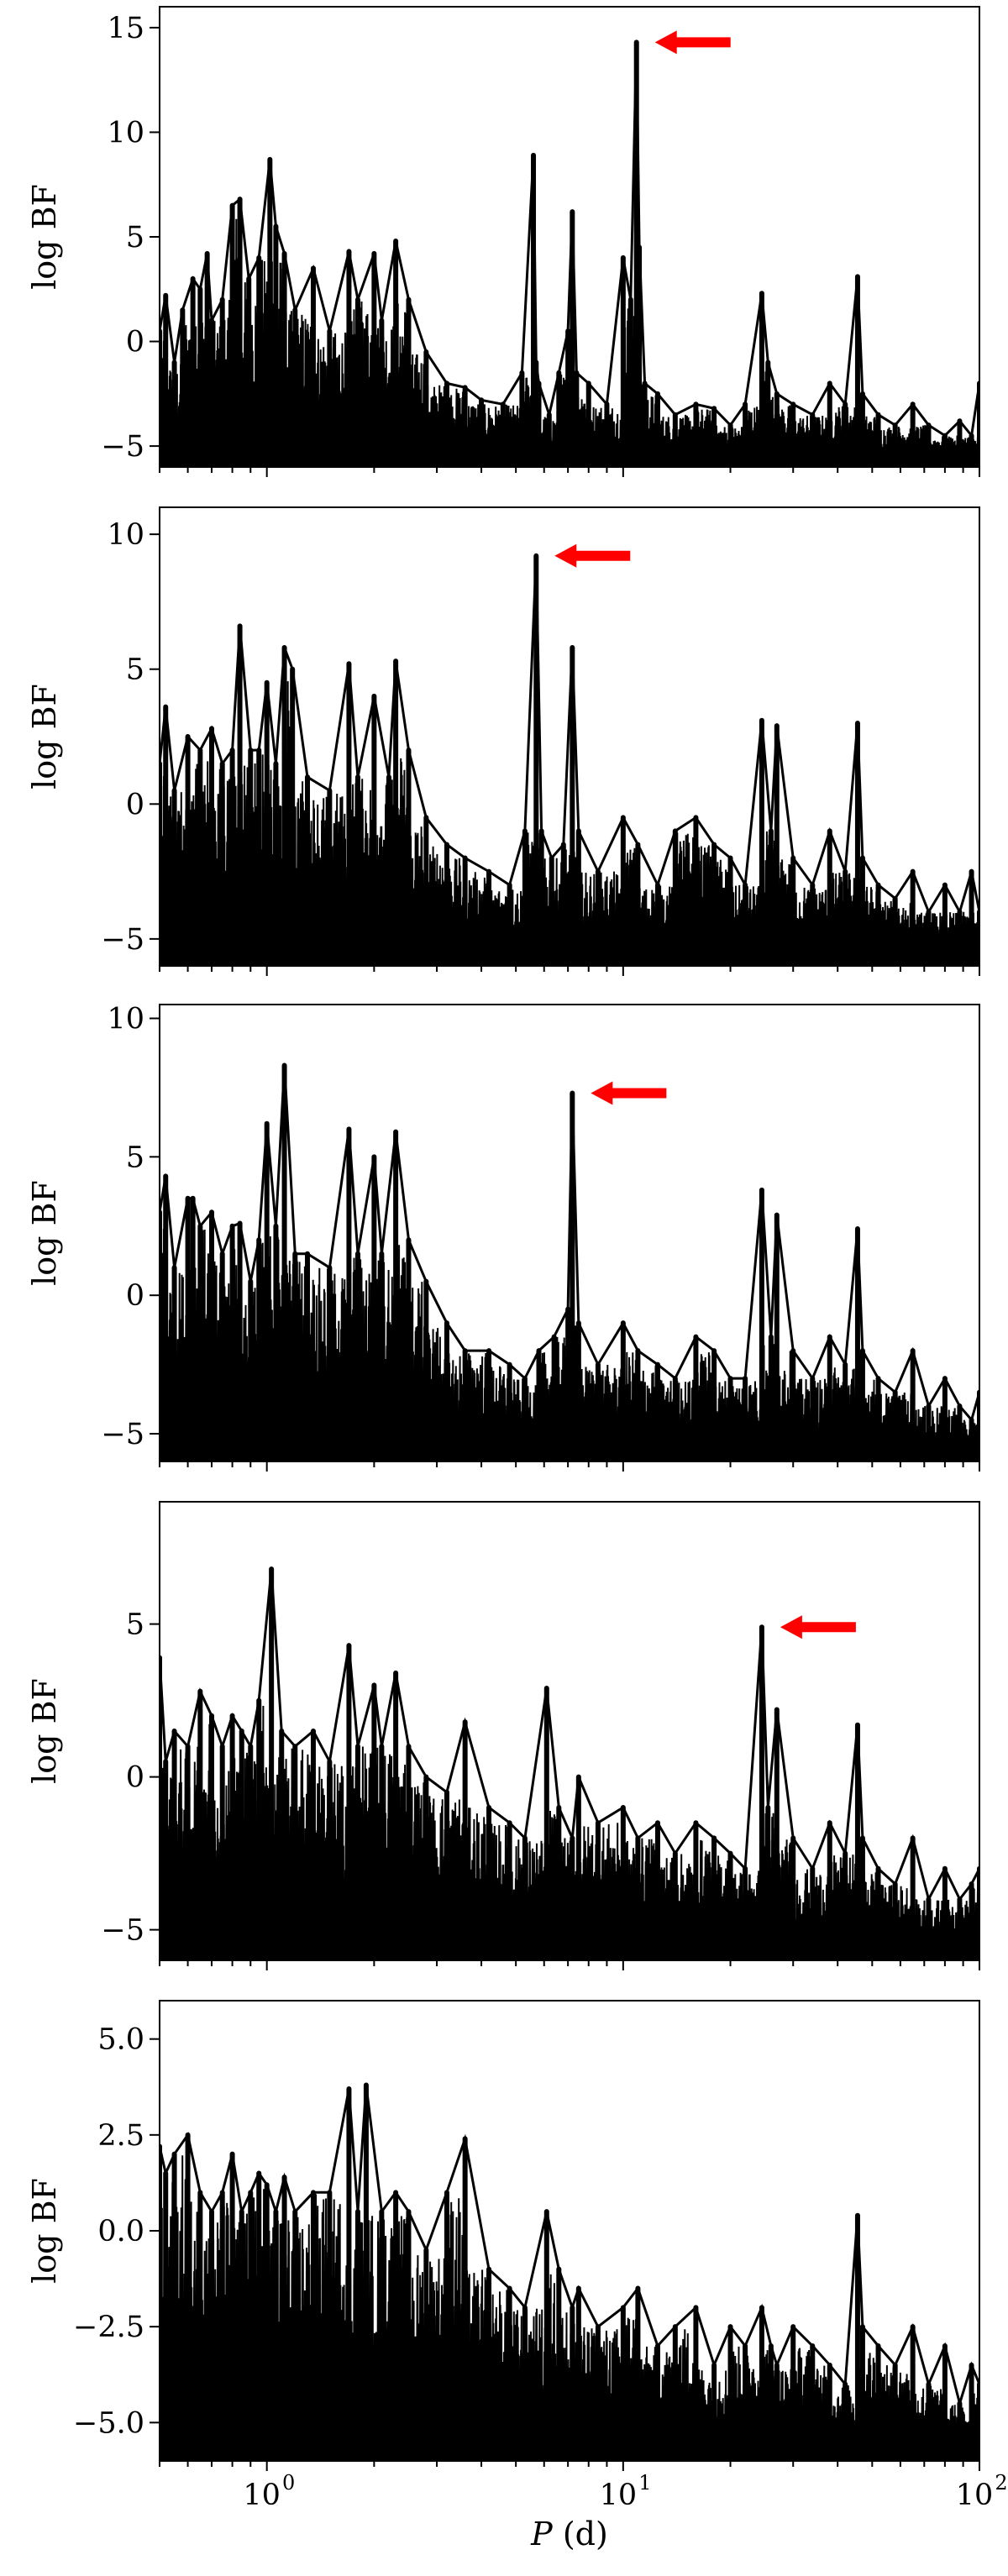 The height and width of the screenshot is (2576, 1008). Describe the element at coordinates (120, 2231) in the screenshot. I see `y-tick-label: 0.0` at that location.